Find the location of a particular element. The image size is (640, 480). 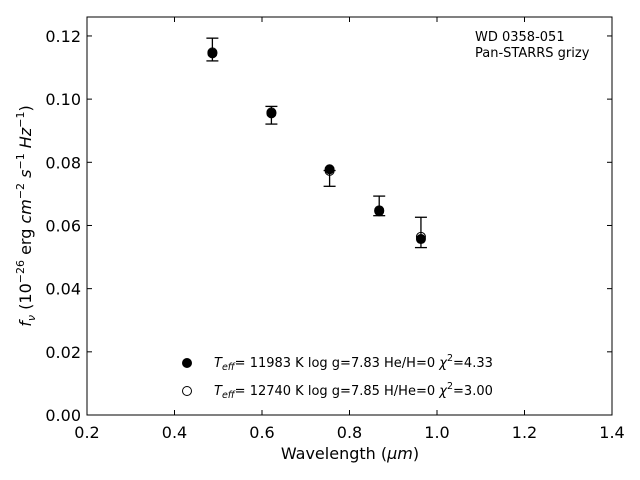

x-tick-label: 0.2 is located at coordinates (86, 432).